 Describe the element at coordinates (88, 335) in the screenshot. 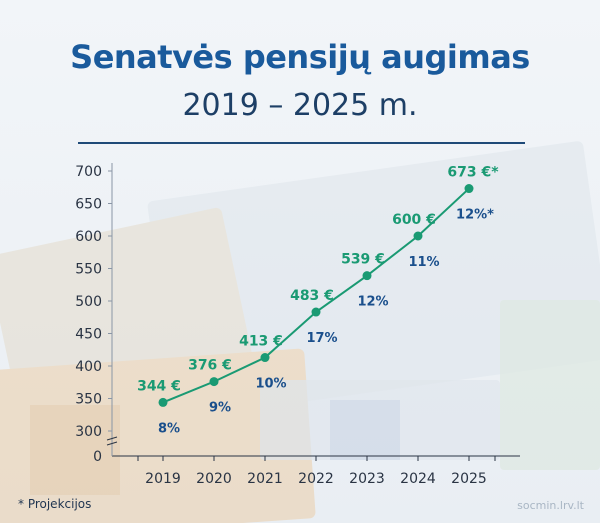

I see `y-tick-label: 450` at that location.